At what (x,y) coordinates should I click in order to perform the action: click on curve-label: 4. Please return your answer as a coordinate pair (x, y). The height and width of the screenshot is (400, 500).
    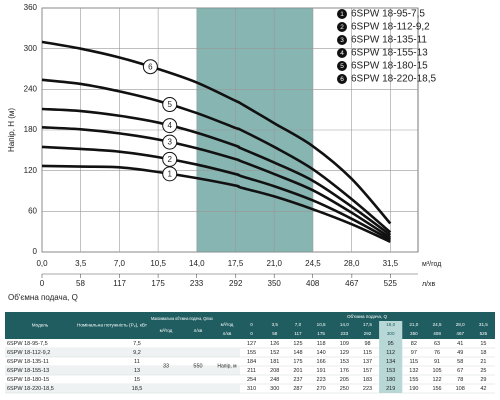
    Looking at the image, I should click on (170, 125).